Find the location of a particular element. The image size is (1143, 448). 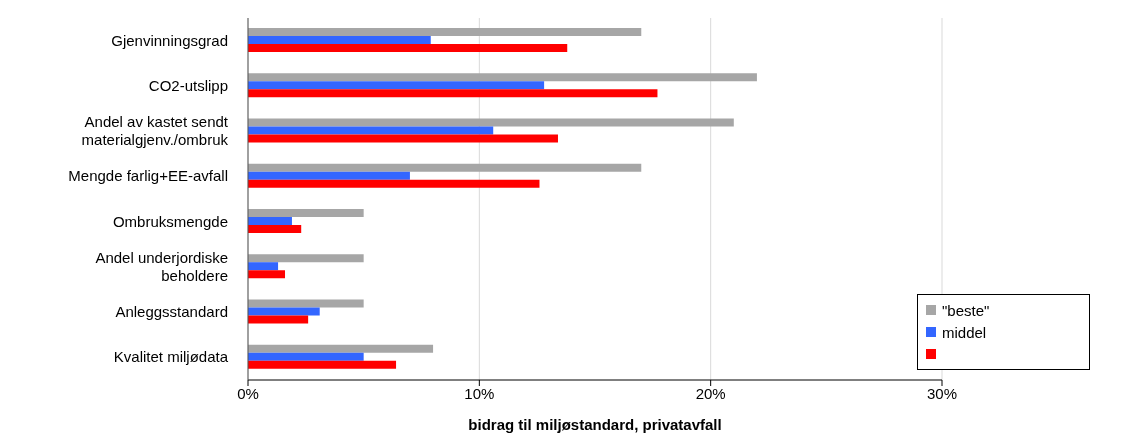

y-tick-label: CO2-utslipp is located at coordinates (188, 85).